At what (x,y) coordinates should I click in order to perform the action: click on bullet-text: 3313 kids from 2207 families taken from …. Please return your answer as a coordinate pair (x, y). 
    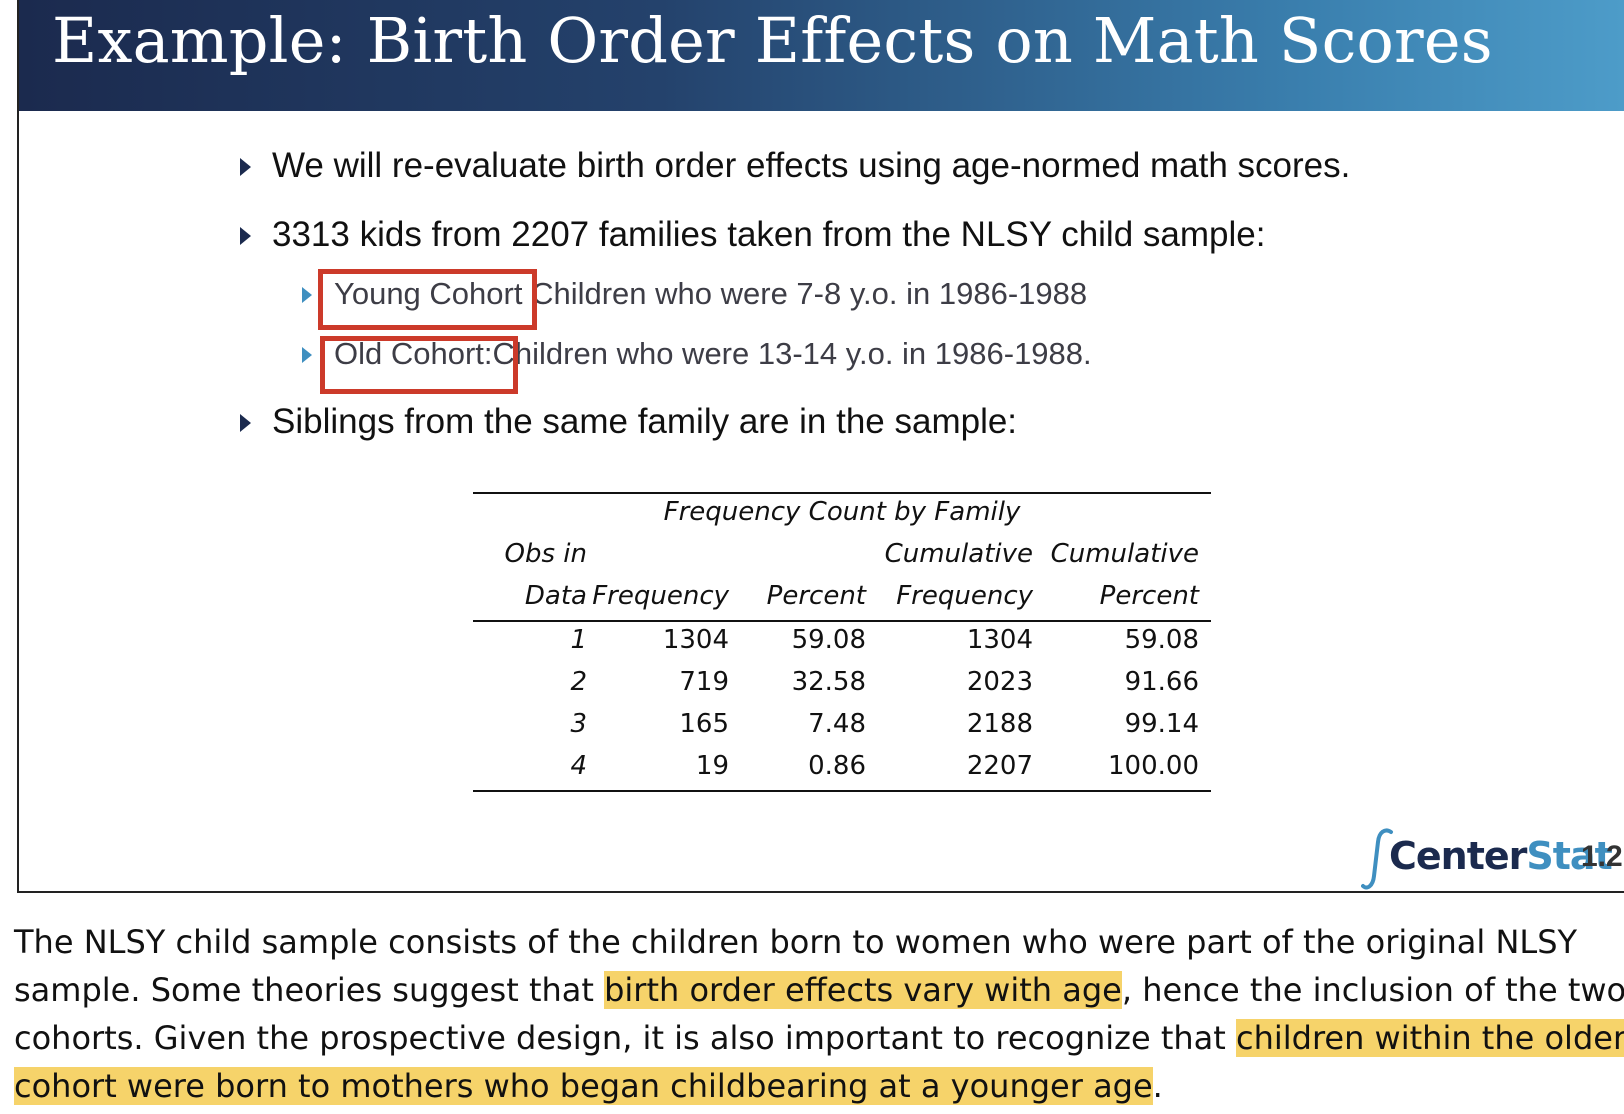
    Looking at the image, I should click on (769, 234).